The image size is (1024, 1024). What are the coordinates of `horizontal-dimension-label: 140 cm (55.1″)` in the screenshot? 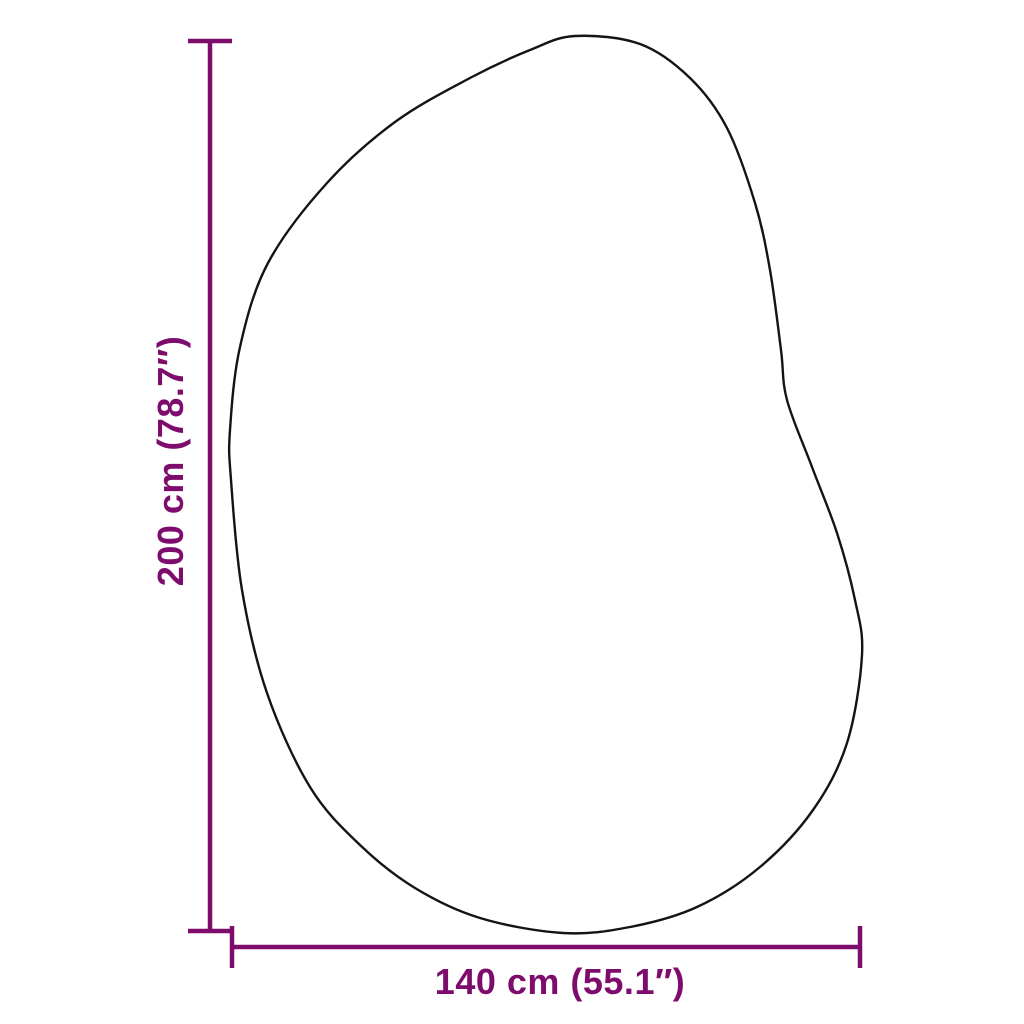 It's located at (560, 981).